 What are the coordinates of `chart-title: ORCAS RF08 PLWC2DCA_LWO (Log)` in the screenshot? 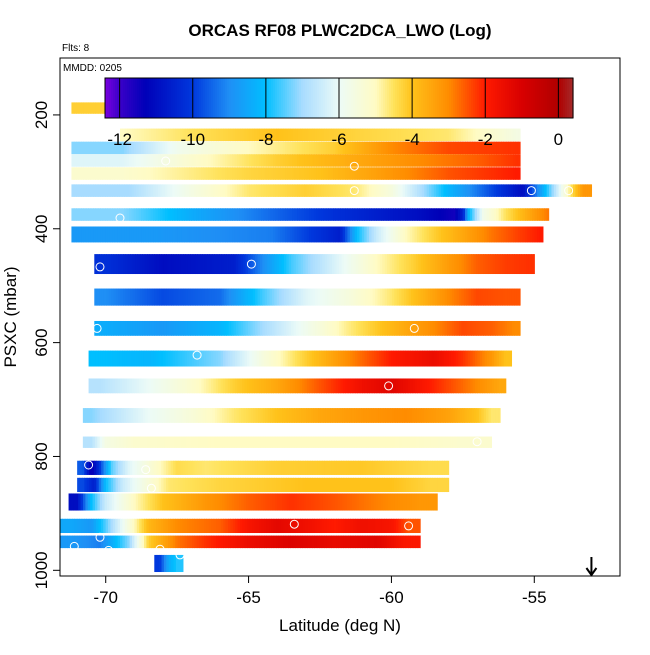 It's located at (339, 30).